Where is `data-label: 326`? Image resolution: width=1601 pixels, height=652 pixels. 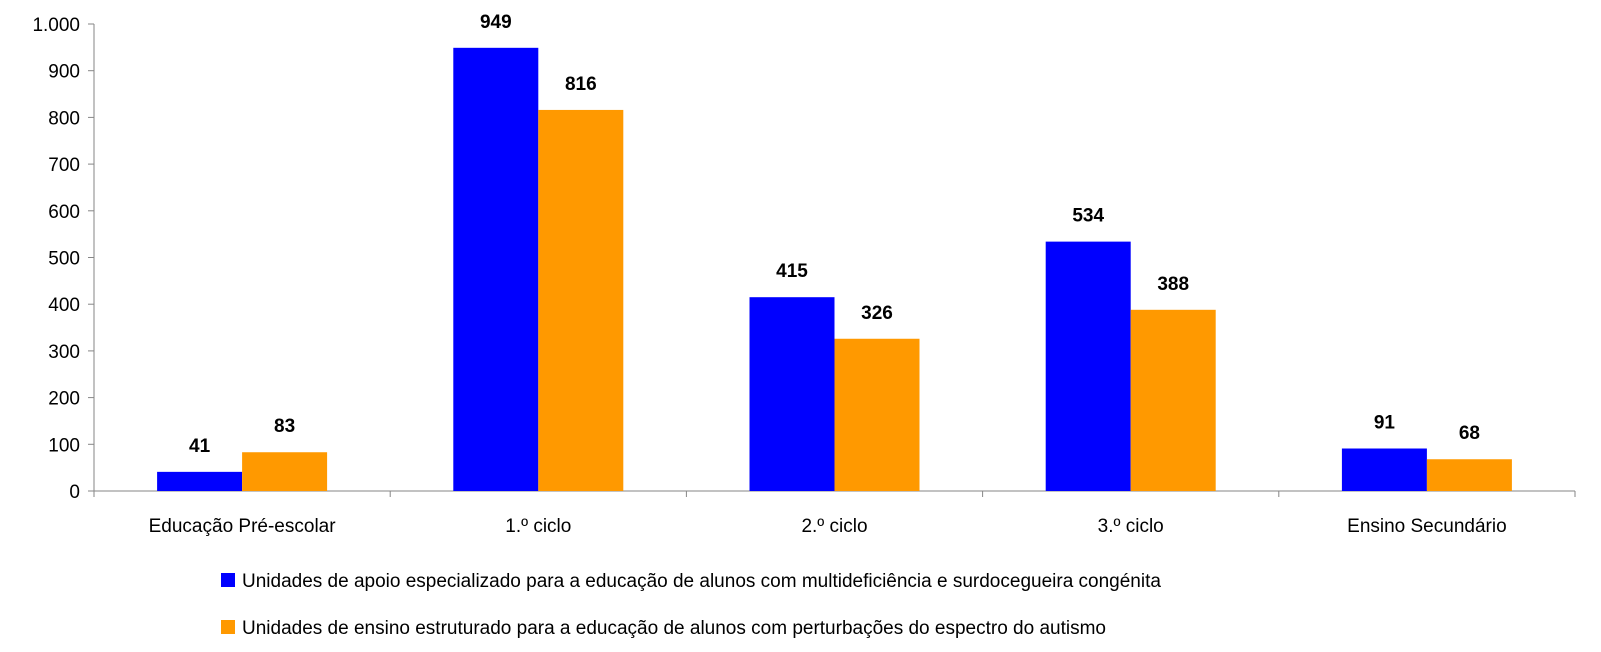 data-label: 326 is located at coordinates (877, 313).